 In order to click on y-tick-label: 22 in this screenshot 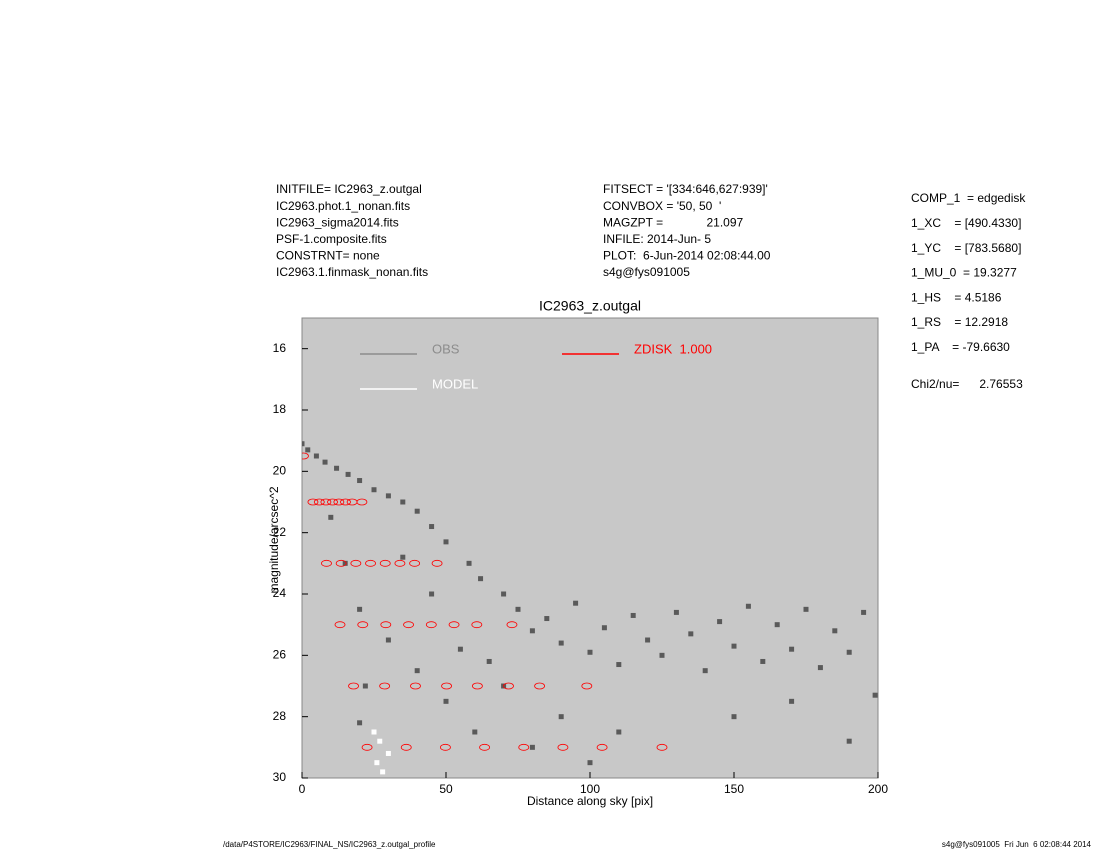, I will do `click(280, 532)`.